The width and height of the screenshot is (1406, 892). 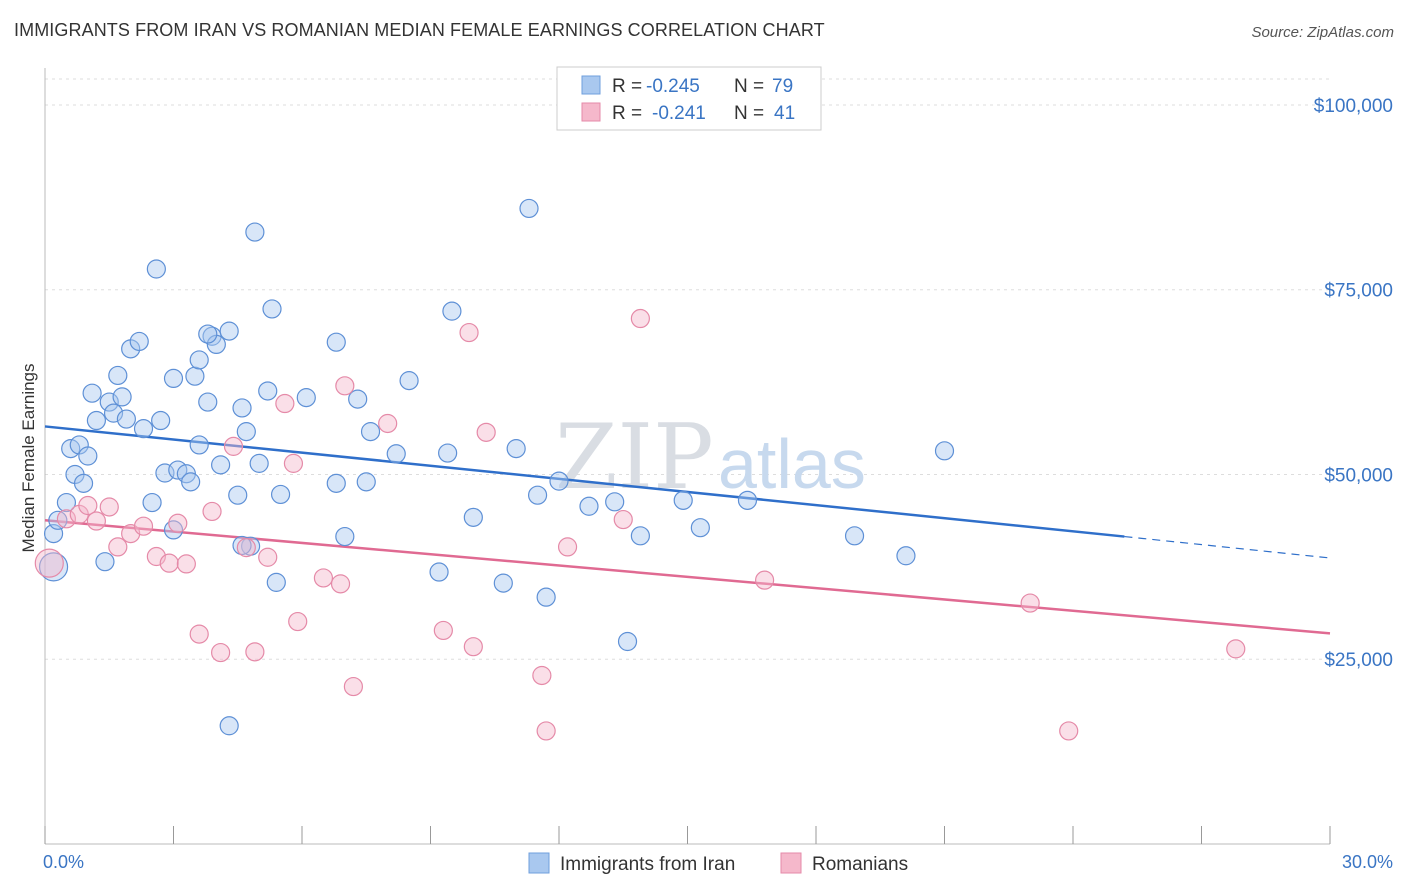 I want to click on legend-r-label-iran: R =, so click(x=627, y=86).